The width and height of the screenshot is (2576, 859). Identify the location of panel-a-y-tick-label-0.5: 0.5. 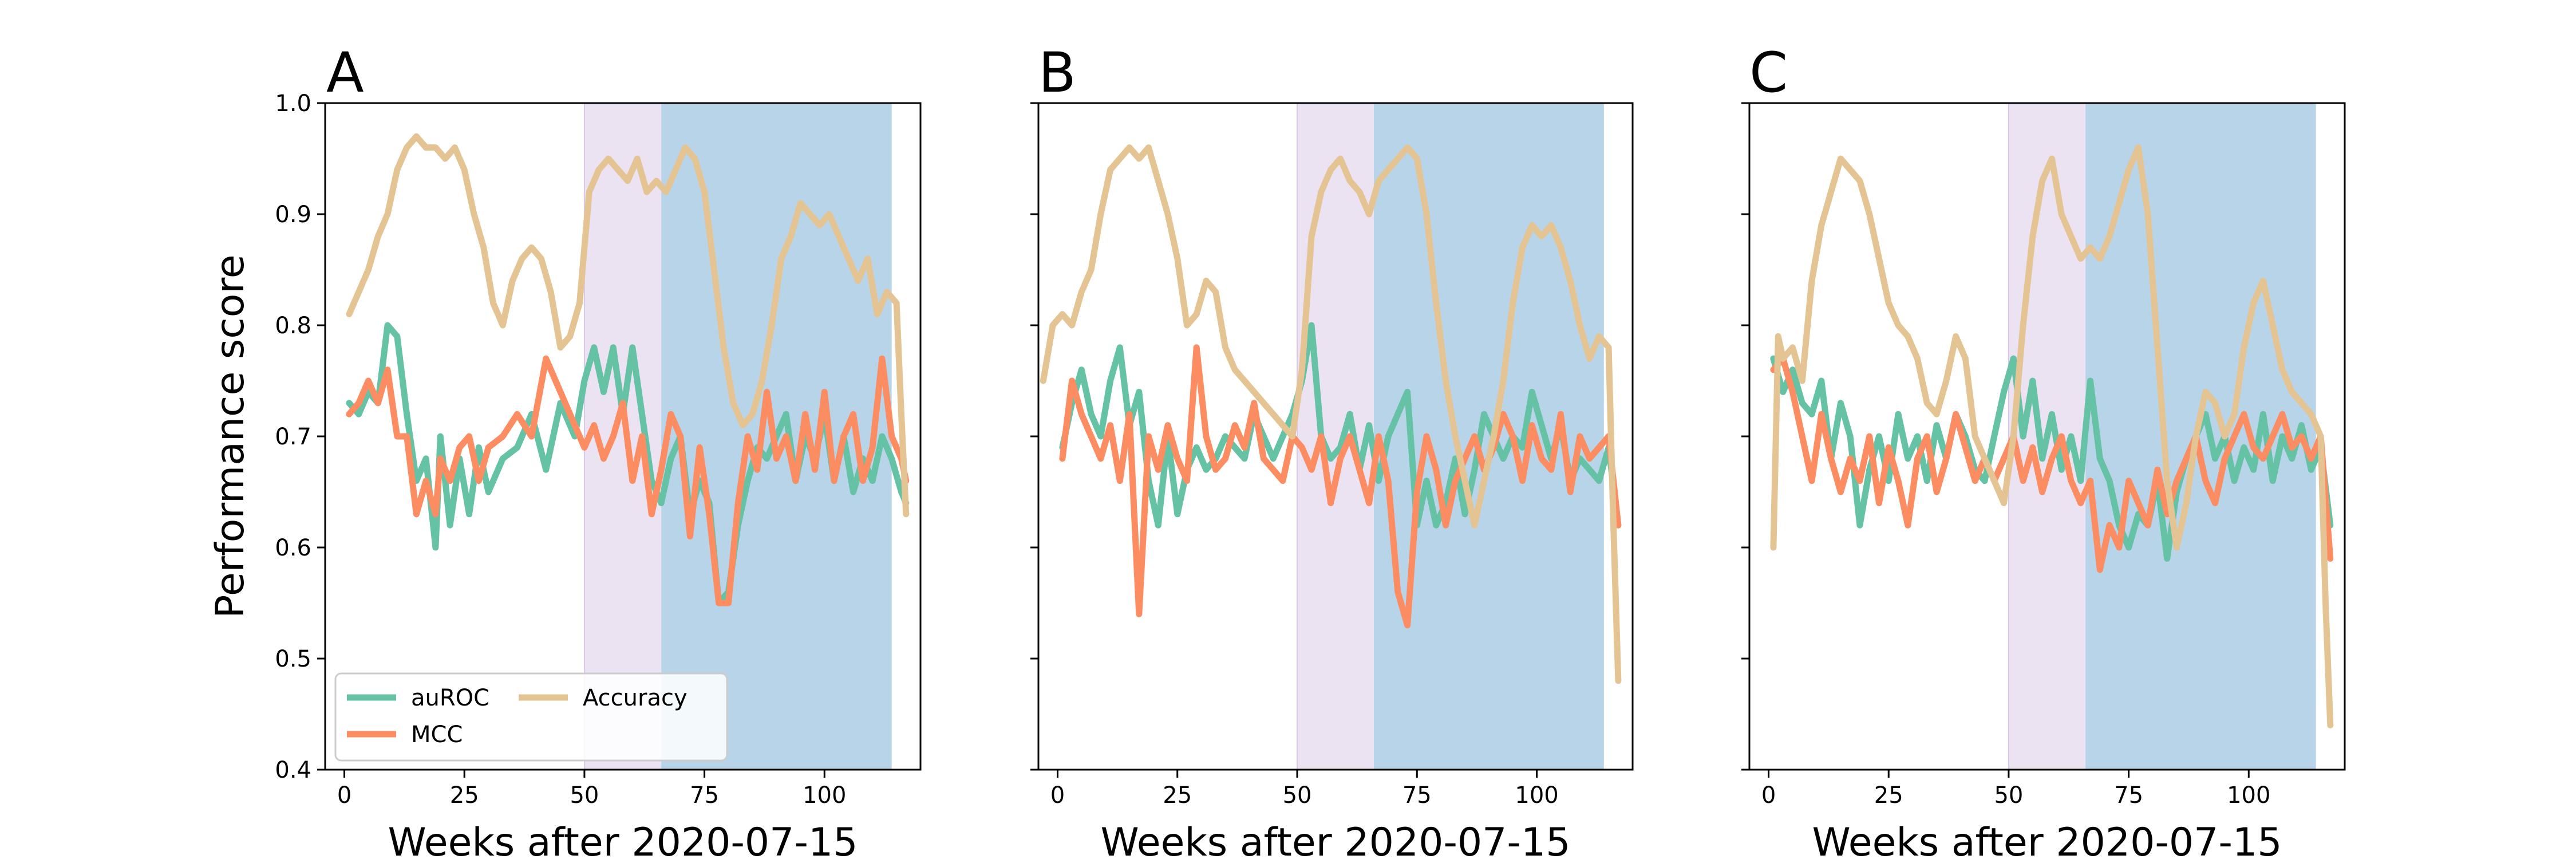
(293, 659).